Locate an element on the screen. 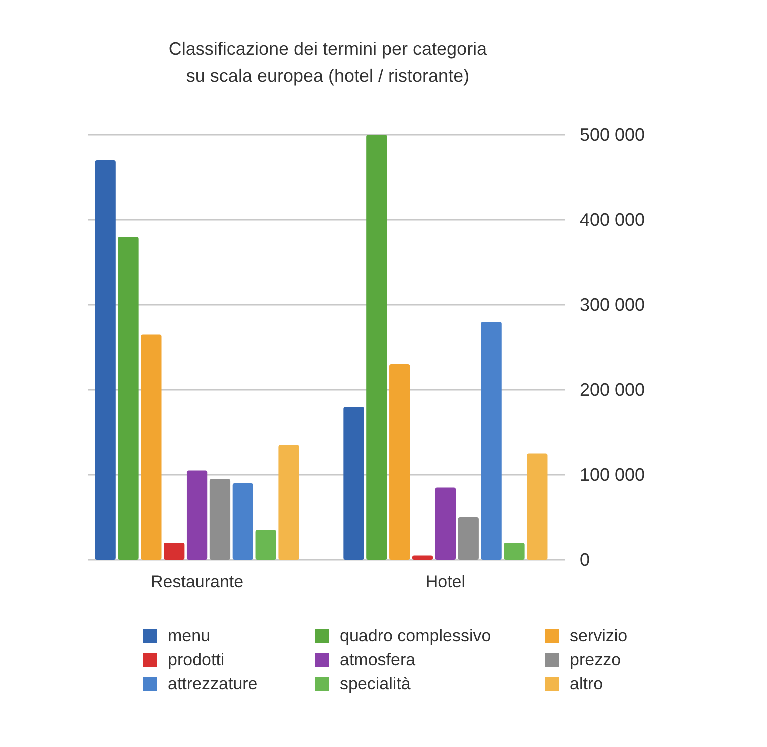 The height and width of the screenshot is (747, 767). legend-label: altro is located at coordinates (587, 684).